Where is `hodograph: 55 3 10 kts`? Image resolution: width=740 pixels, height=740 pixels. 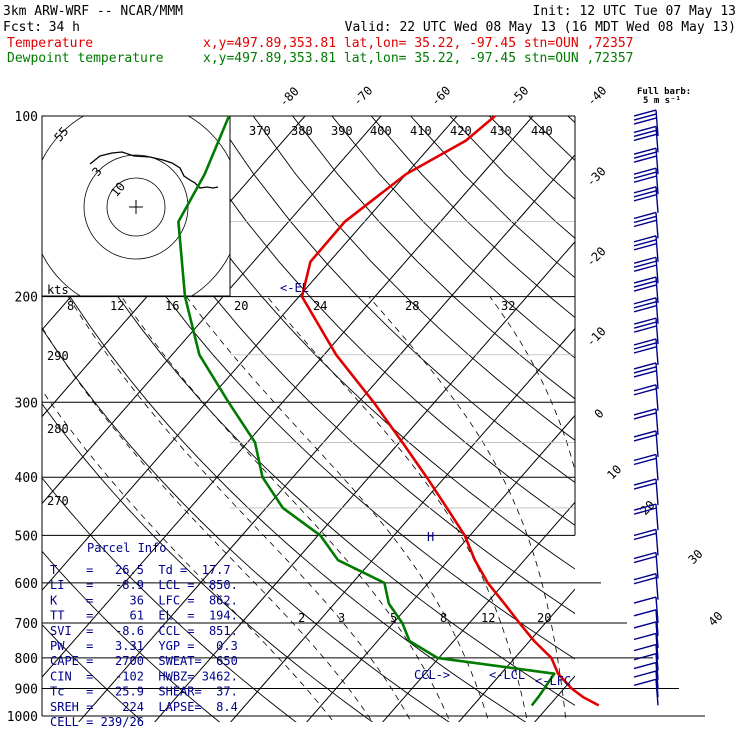 hodograph: 55 3 10 kts is located at coordinates (136, 206).